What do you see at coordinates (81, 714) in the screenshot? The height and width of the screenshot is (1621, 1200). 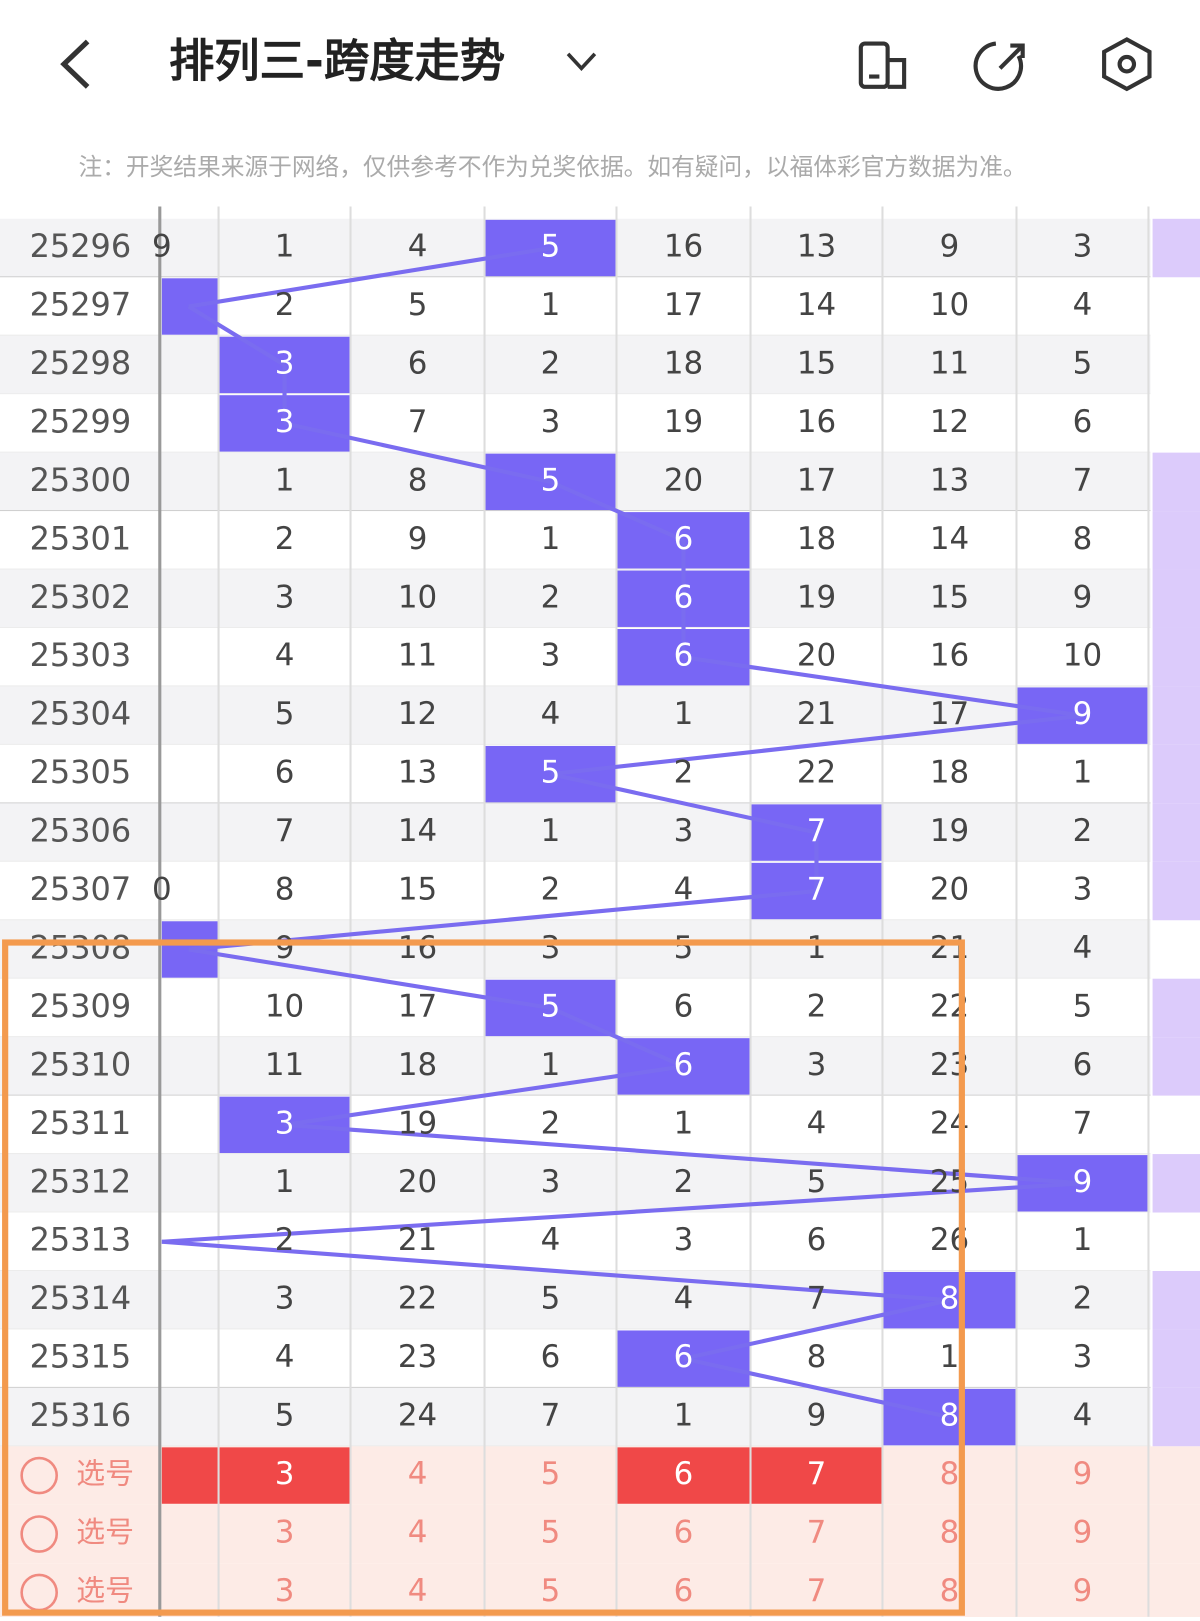 I see `period: 25304` at bounding box center [81, 714].